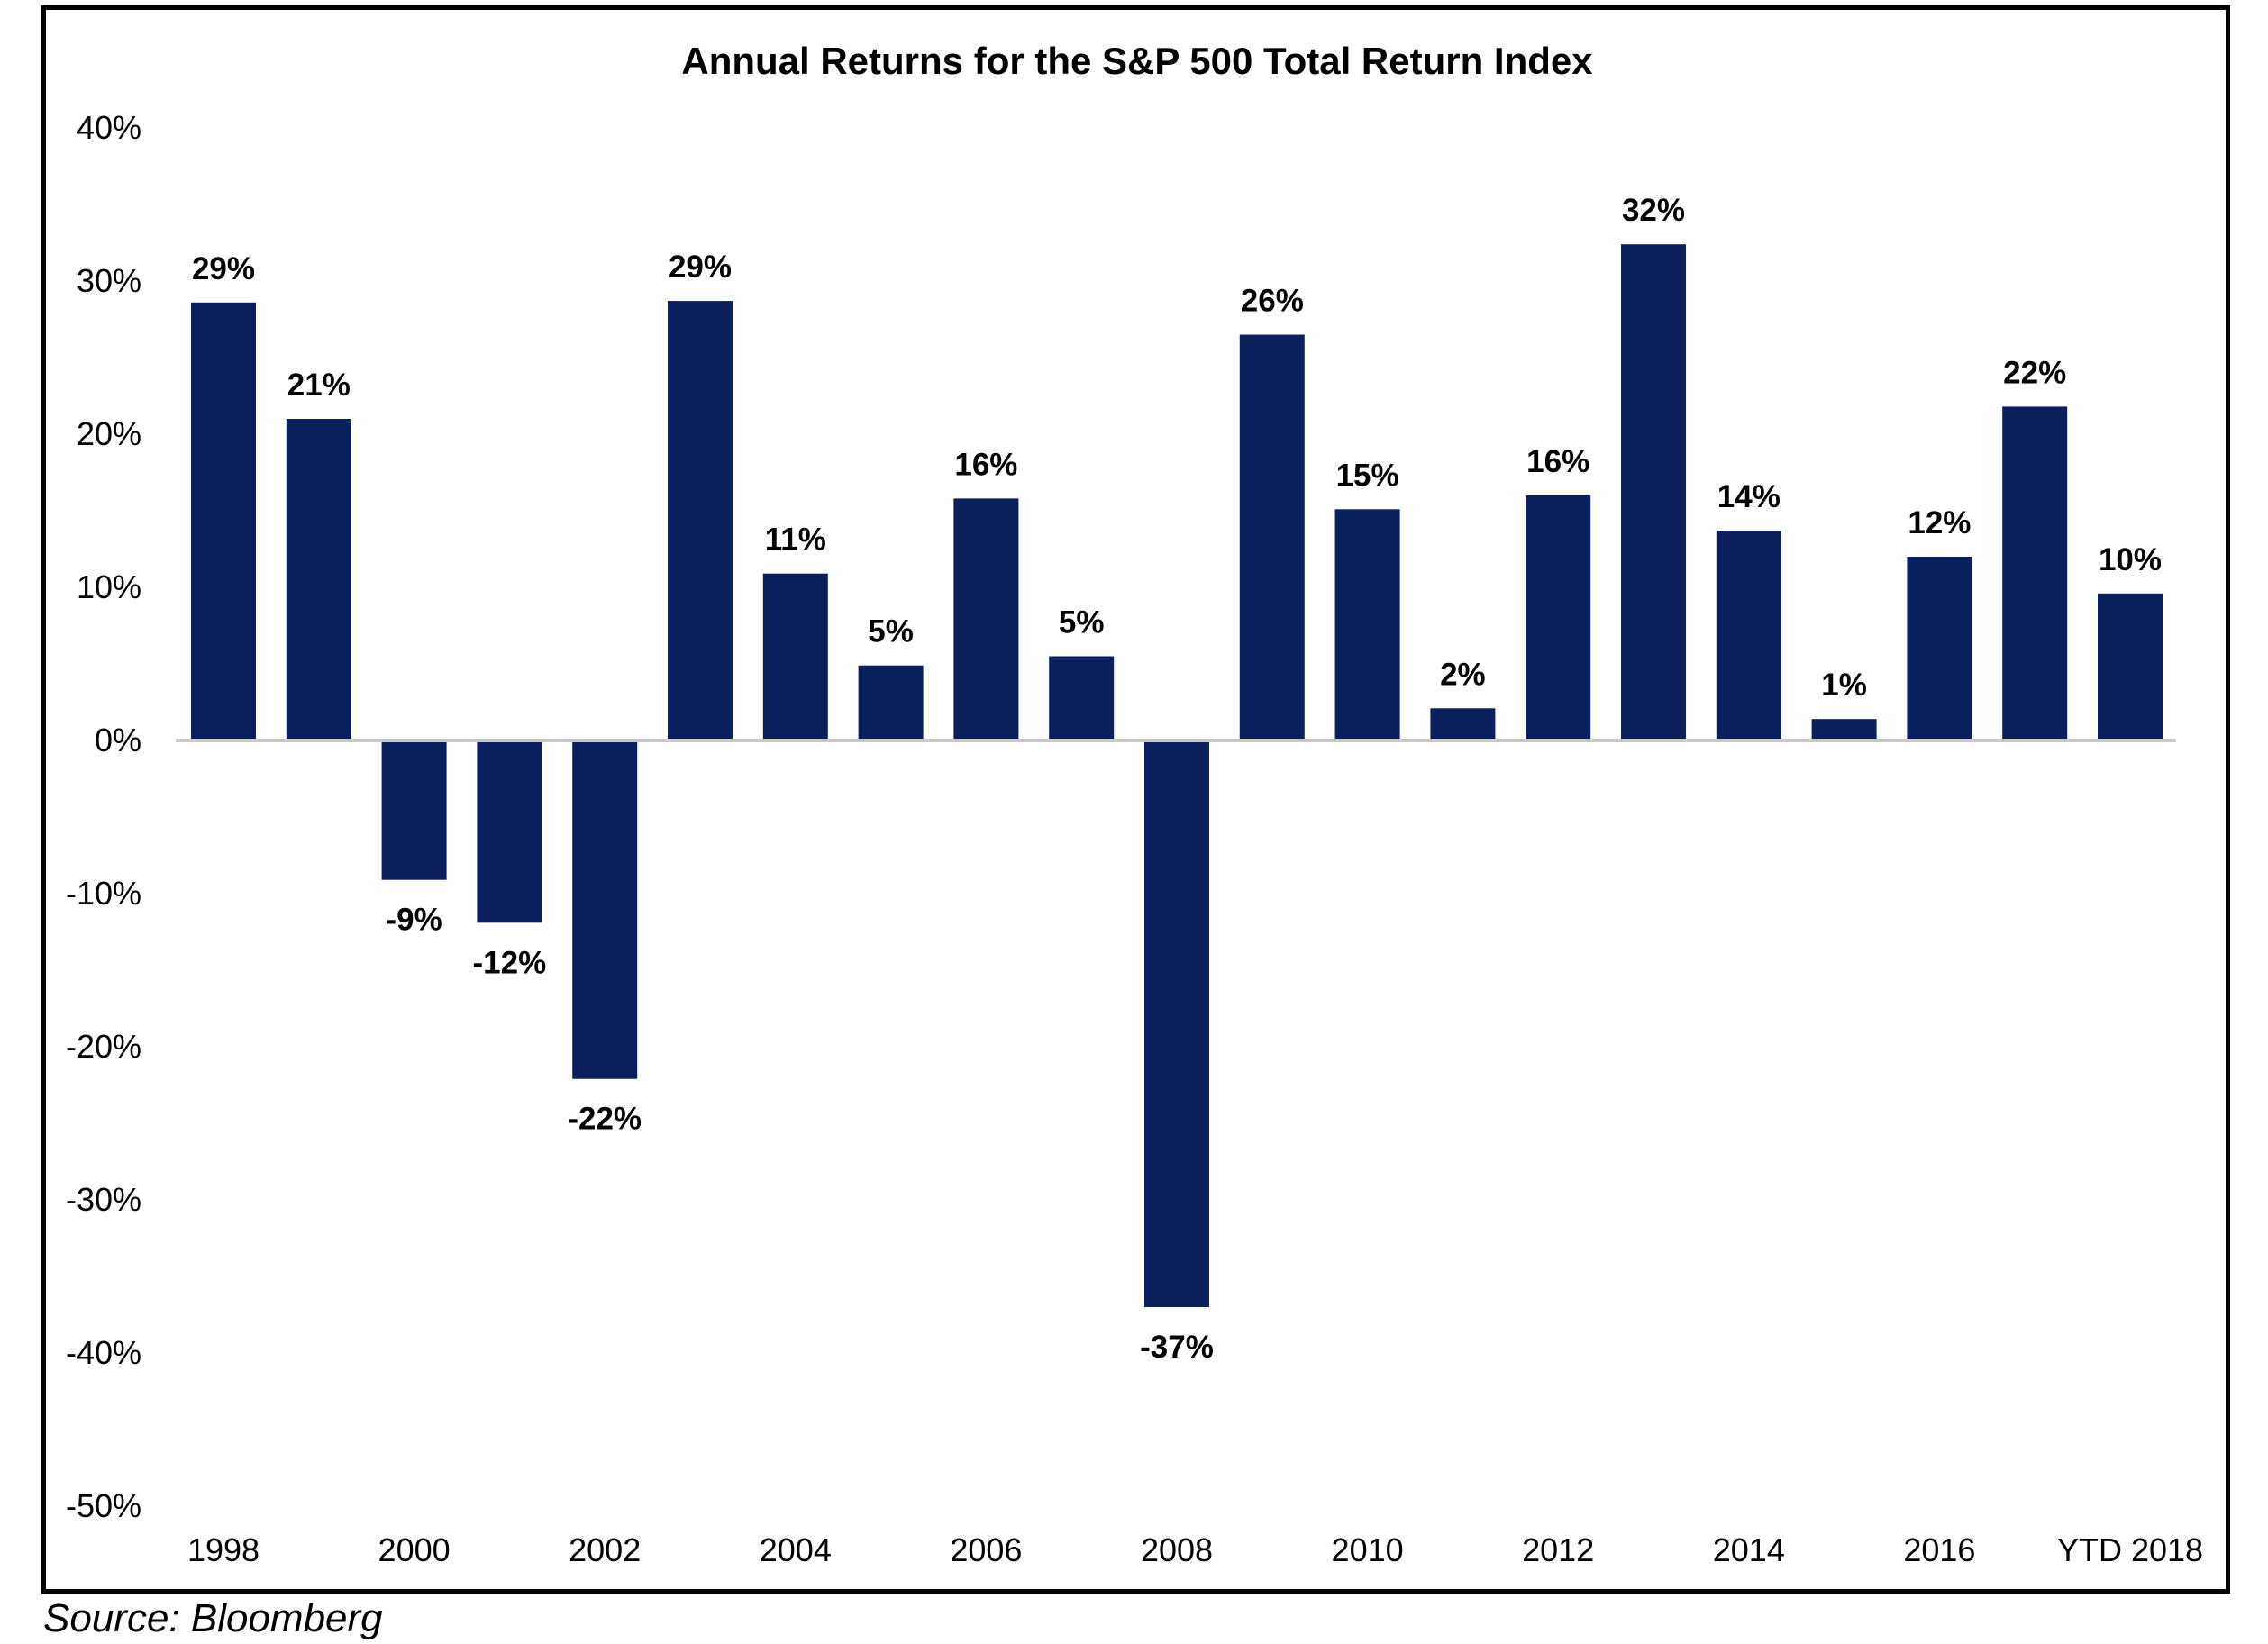 The height and width of the screenshot is (1644, 2268). Describe the element at coordinates (319, 385) in the screenshot. I see `data-label: 21%` at that location.